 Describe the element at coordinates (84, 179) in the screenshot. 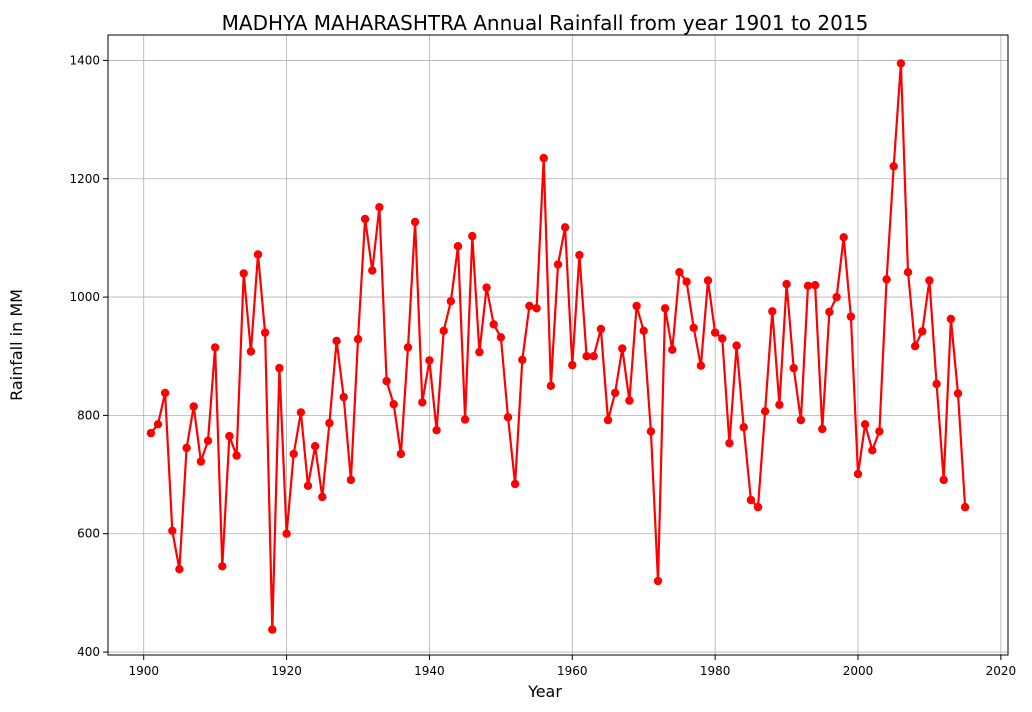

I see `y-tick-label: 1200` at that location.